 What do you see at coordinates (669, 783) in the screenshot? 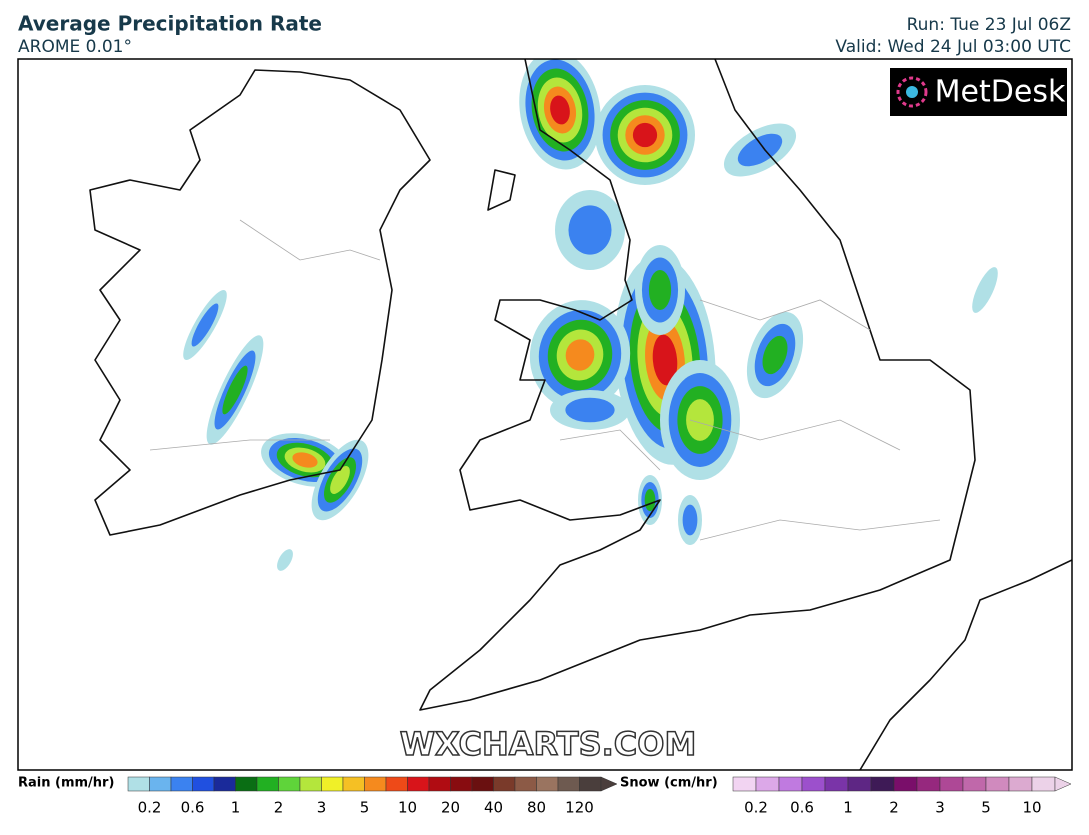
I see `snow-legend-label: Snow (cm/hr)` at bounding box center [669, 783].